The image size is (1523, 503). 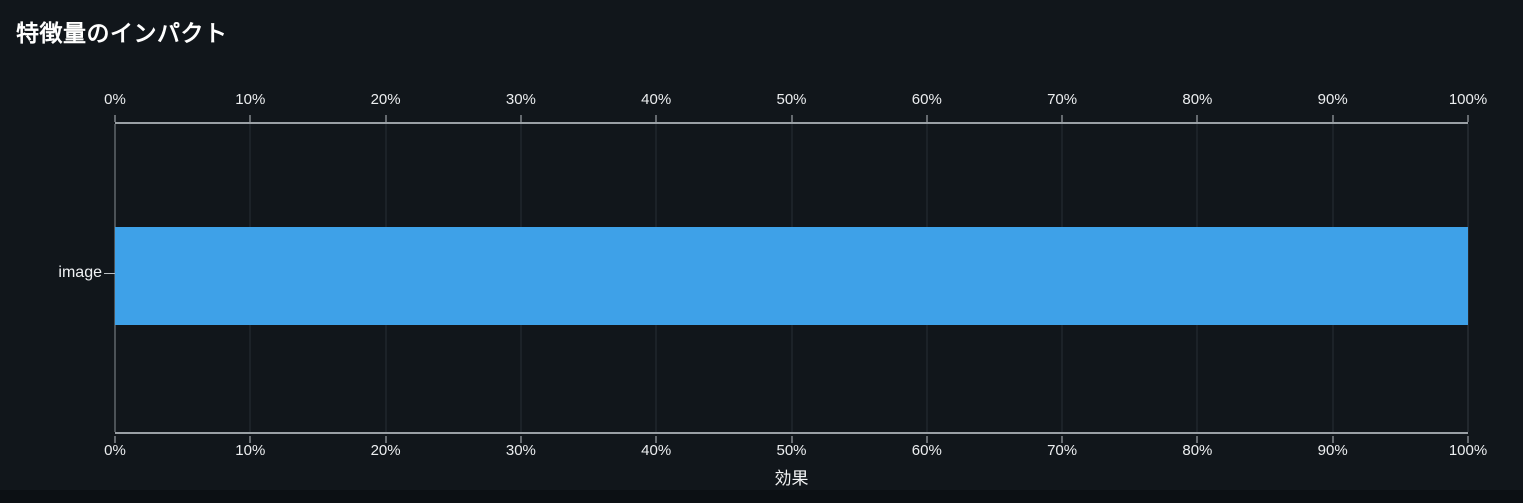 What do you see at coordinates (791, 478) in the screenshot?
I see `x-axis-title: 効果` at bounding box center [791, 478].